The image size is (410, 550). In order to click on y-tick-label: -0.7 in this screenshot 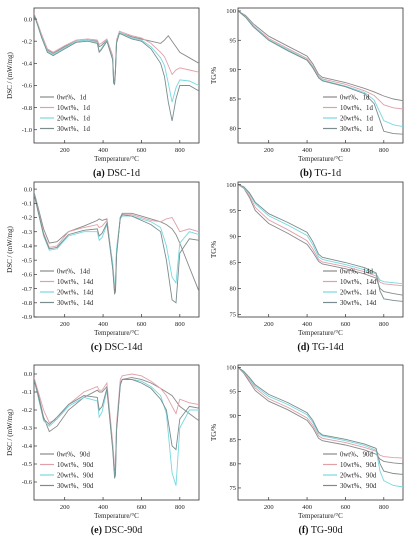, I will do `click(27, 289)`.